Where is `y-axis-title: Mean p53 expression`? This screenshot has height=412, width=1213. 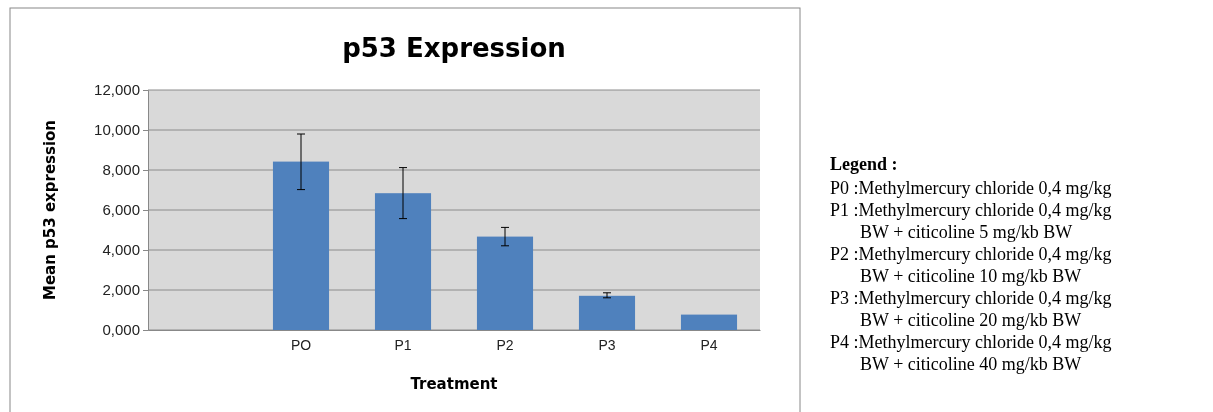 y-axis-title: Mean p53 expression is located at coordinates (50, 210).